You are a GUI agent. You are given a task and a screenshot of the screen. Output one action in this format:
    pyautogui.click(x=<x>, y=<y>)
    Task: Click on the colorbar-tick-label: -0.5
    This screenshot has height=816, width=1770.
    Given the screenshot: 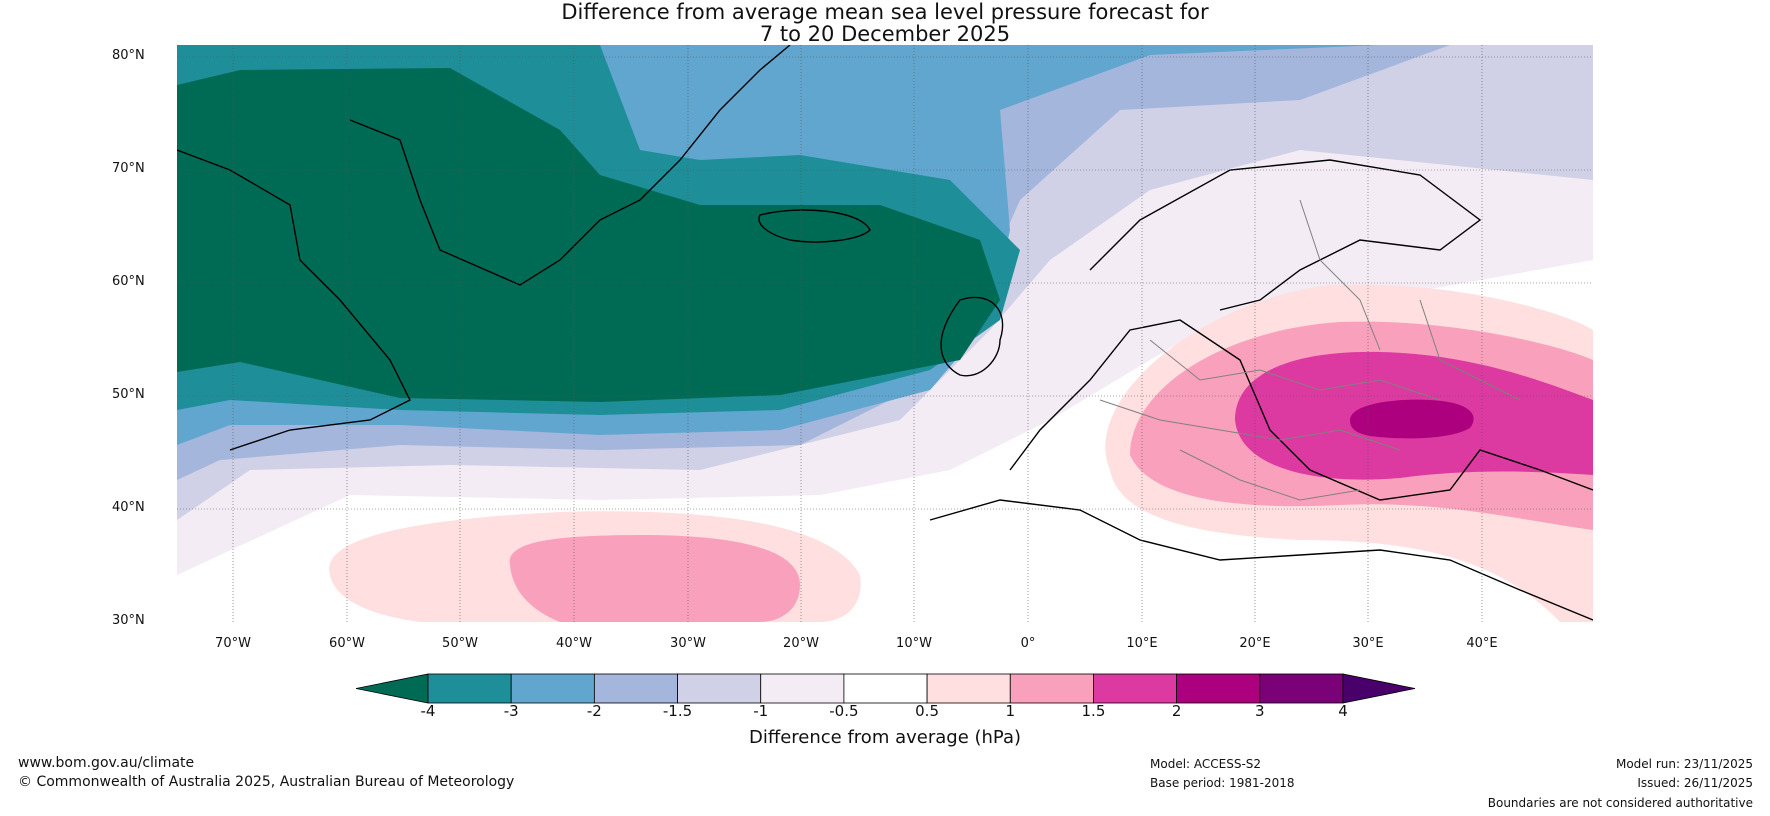 What is the action you would take?
    pyautogui.click(x=844, y=711)
    